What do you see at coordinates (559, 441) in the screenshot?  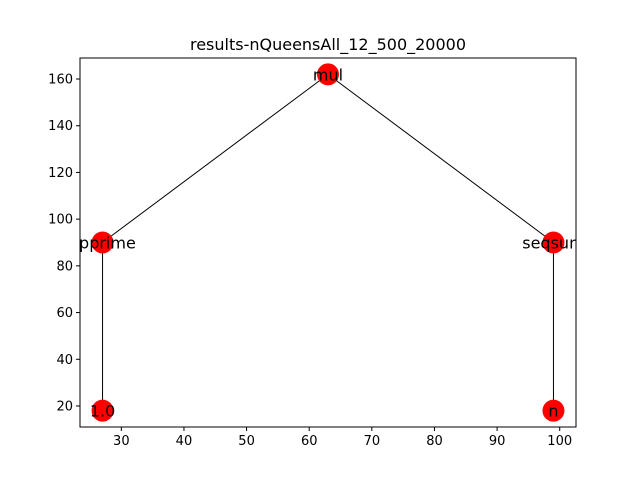 I see `x-tick-label: 100` at bounding box center [559, 441].